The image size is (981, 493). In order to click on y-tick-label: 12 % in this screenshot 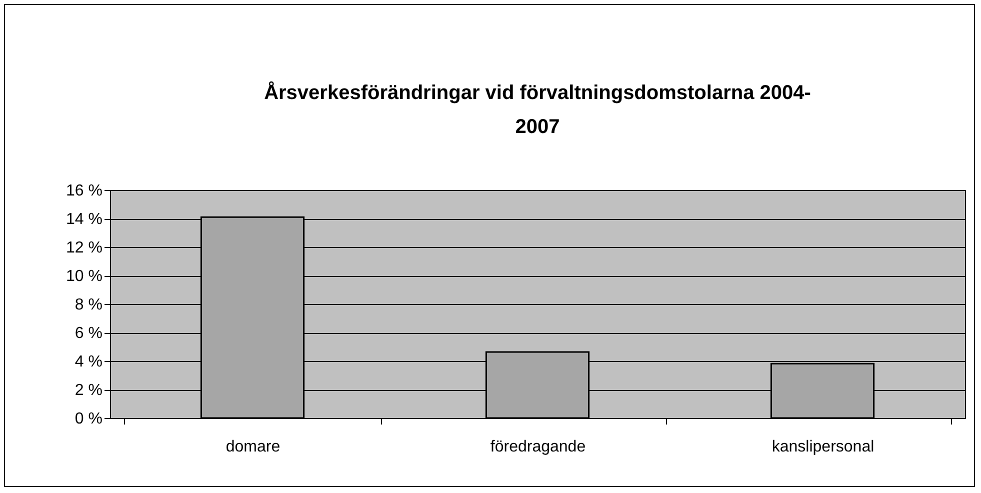, I will do `click(84, 248)`.